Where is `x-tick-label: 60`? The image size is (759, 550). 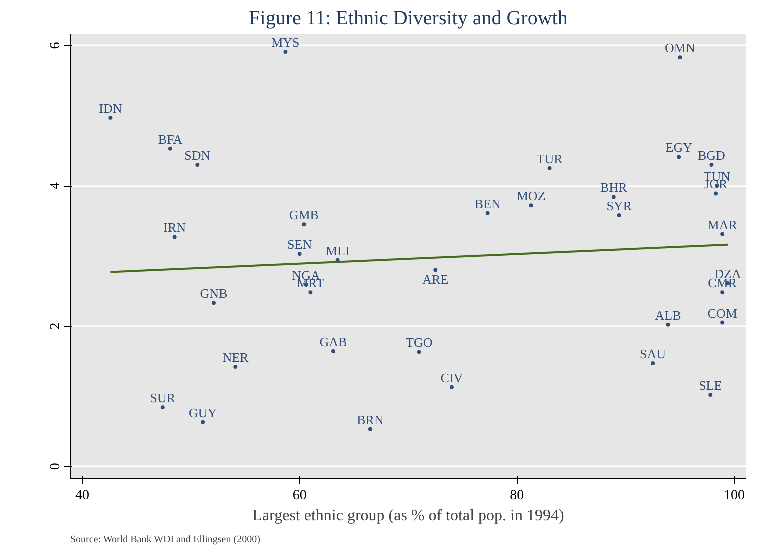 x-tick-label: 60 is located at coordinates (299, 496).